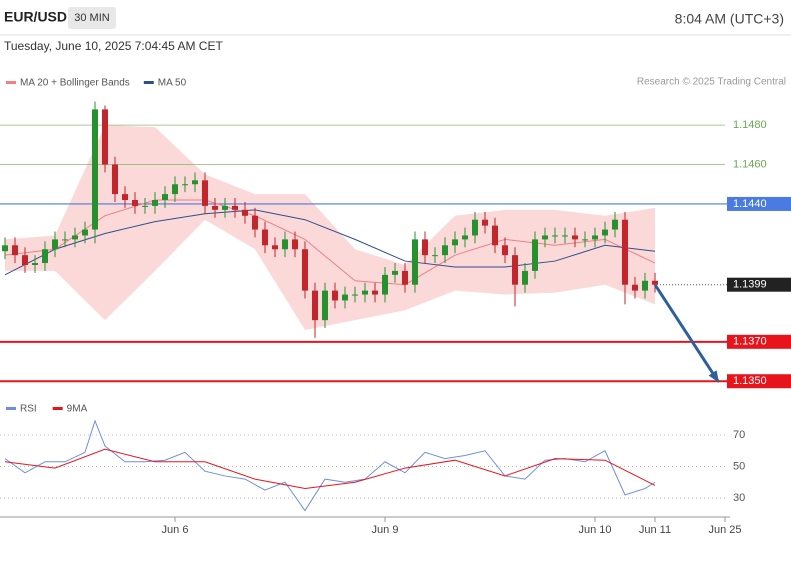 The height and width of the screenshot is (564, 791). I want to click on x-tick-label: Jun 10, so click(594, 530).